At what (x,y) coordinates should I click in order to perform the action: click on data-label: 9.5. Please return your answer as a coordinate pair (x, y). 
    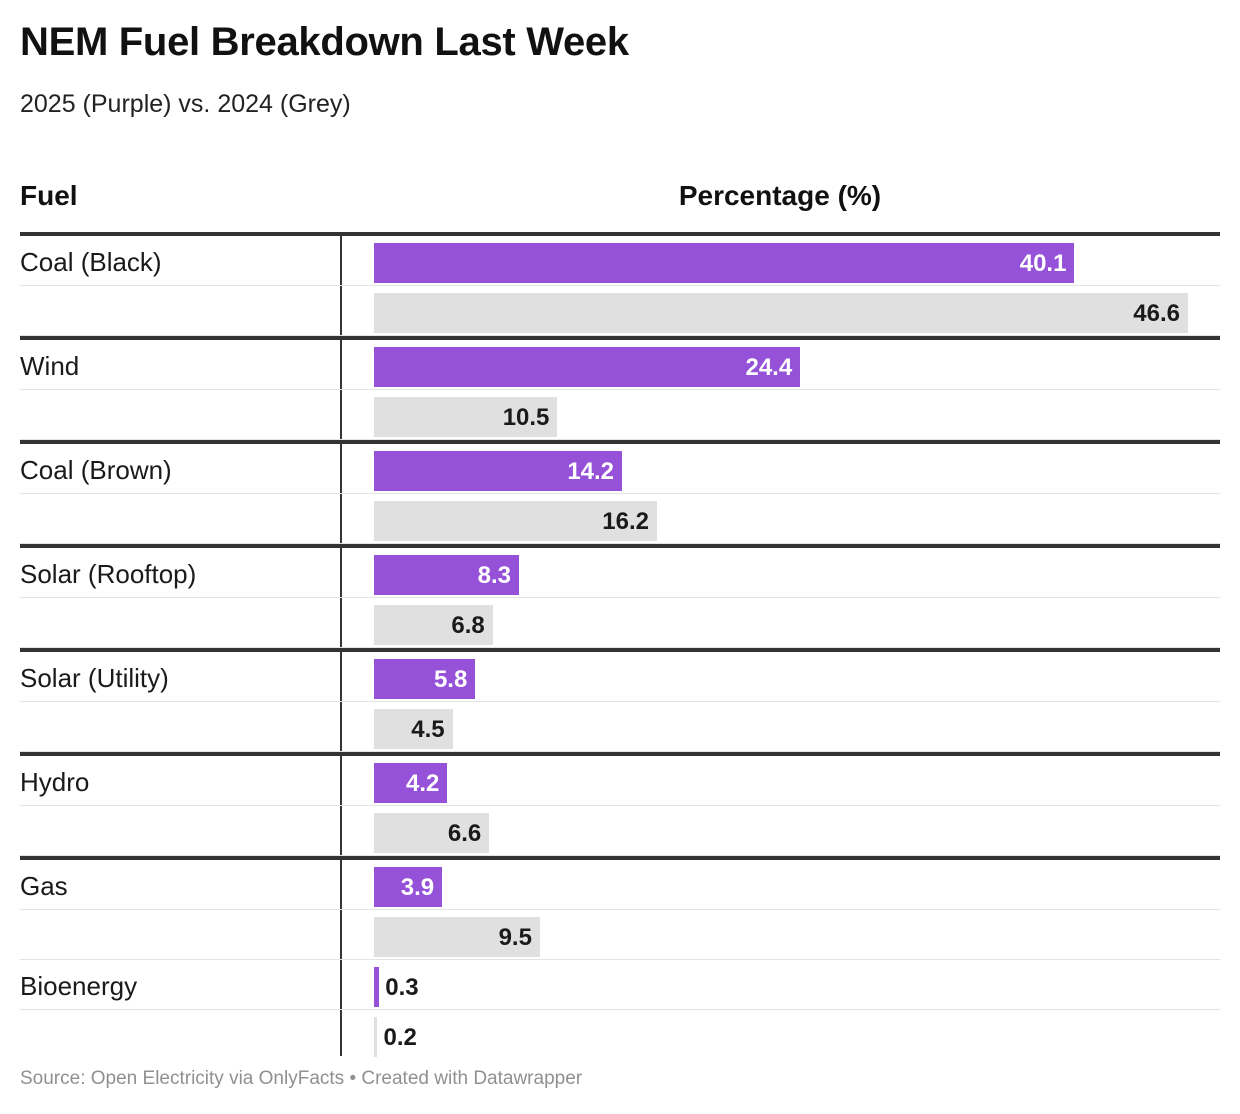
    Looking at the image, I should click on (515, 937).